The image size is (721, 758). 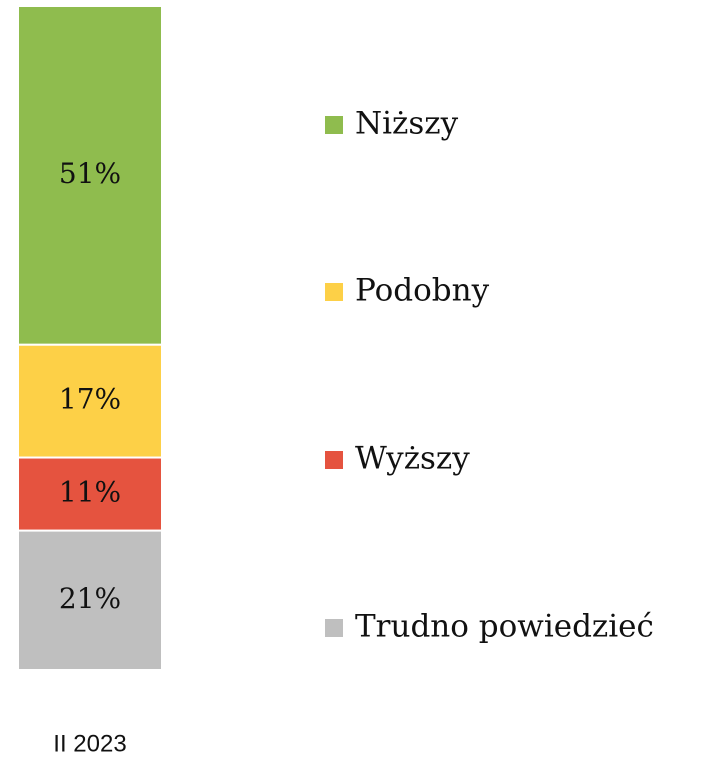 I want to click on data-label: 51%, so click(x=90, y=173).